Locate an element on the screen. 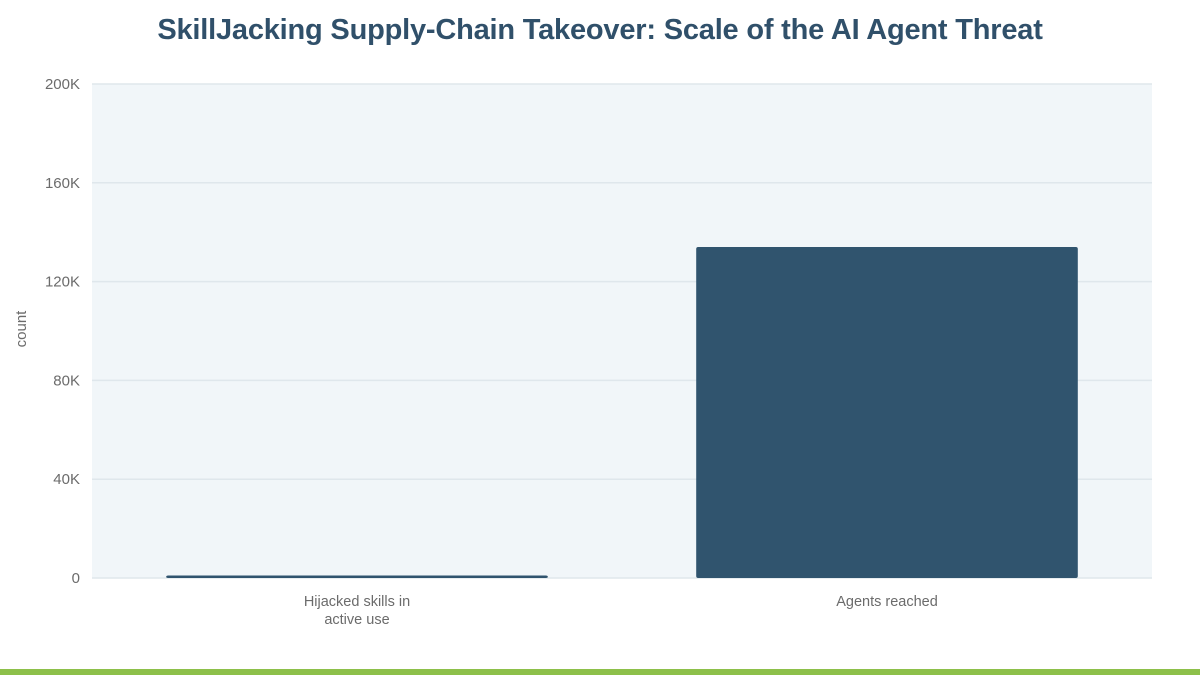 Image resolution: width=1200 pixels, height=675 pixels. y-axis-ticks: 0 40K 80K 120K 160K 200K is located at coordinates (62, 331).